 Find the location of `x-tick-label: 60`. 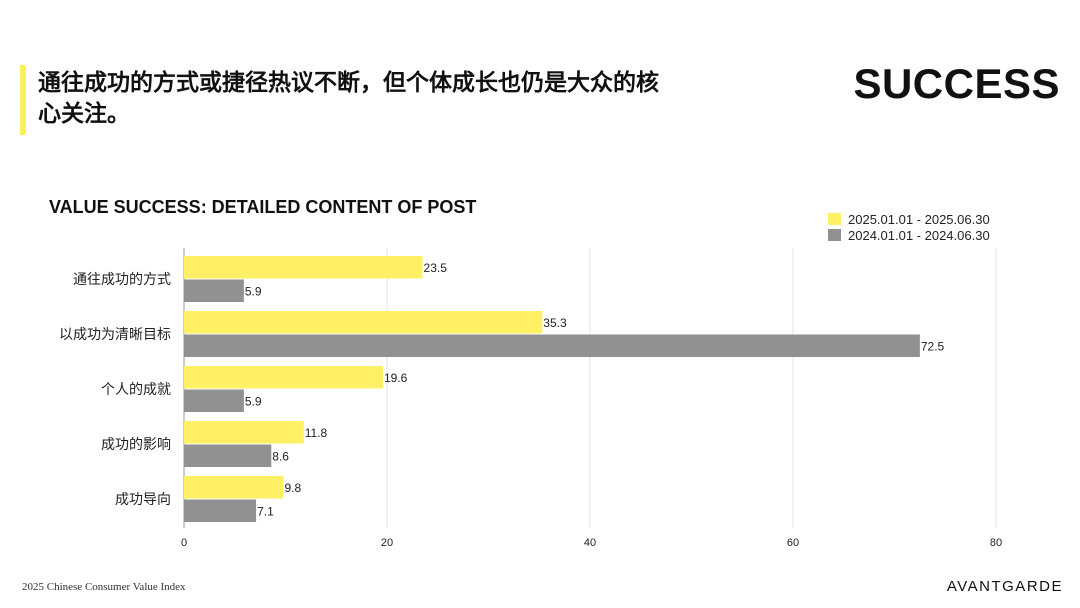

x-tick-label: 60 is located at coordinates (793, 543).